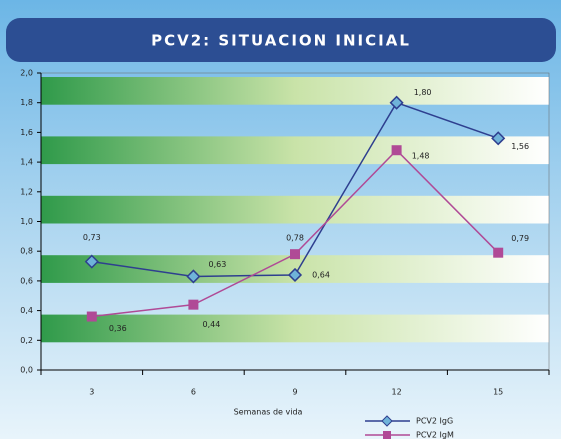 The height and width of the screenshot is (439, 561). Describe the element at coordinates (294, 392) in the screenshot. I see `x-tick-label: 9` at that location.